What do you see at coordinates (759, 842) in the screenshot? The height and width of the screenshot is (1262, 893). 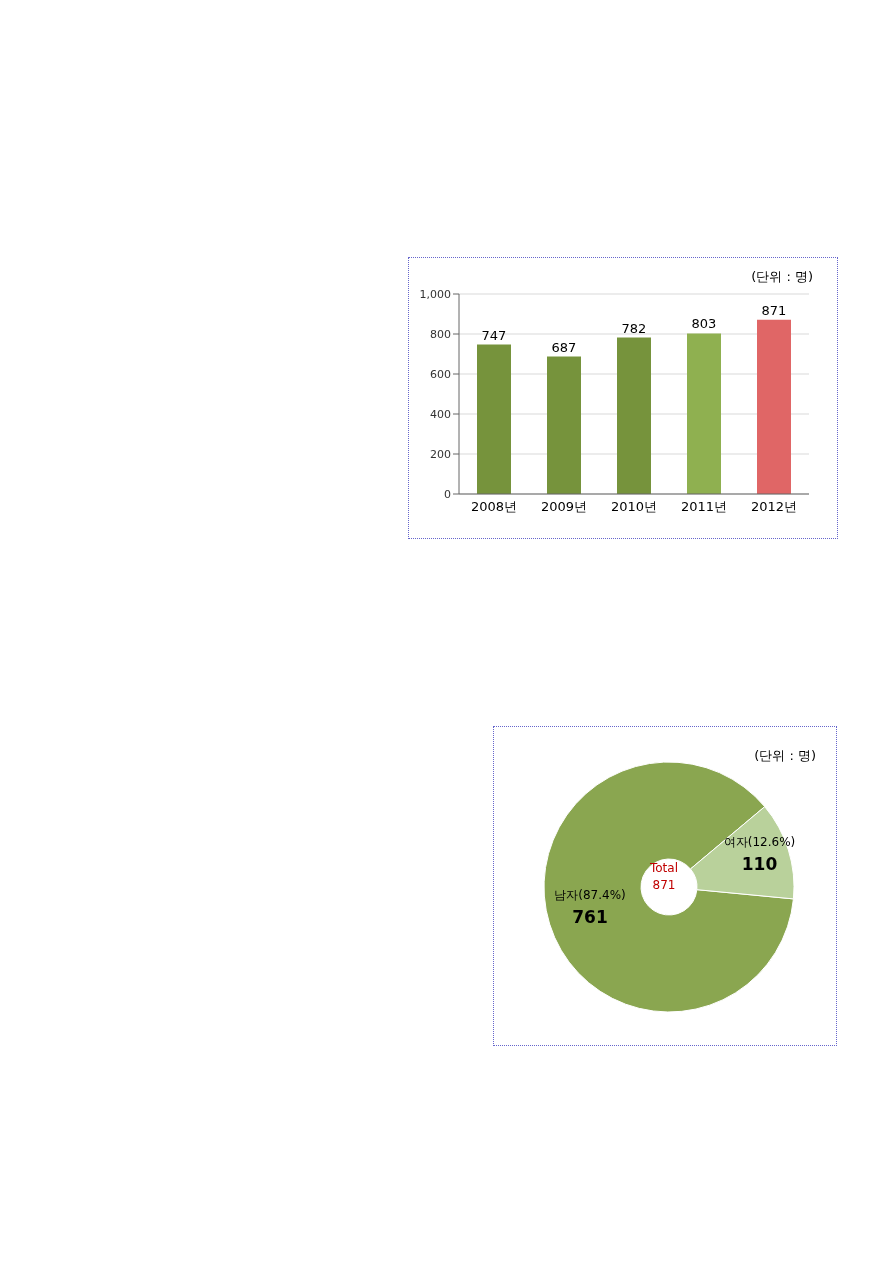 I see `slice-label: 여자(12.6%)` at bounding box center [759, 842].